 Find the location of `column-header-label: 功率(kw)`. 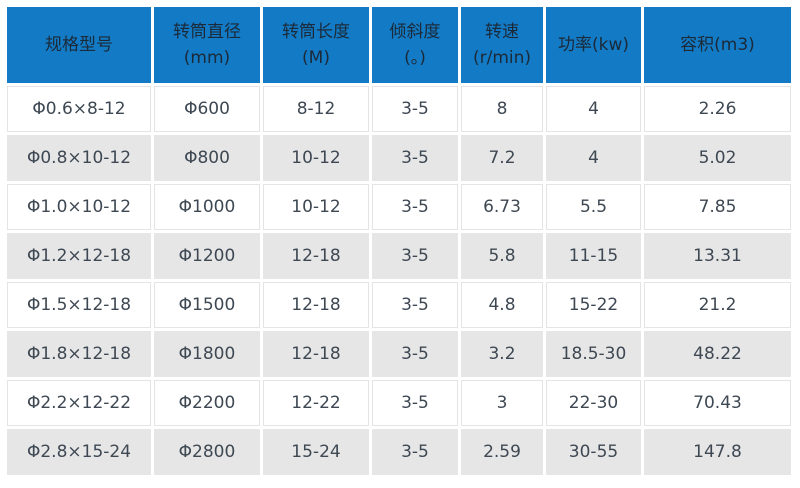

column-header-label: 功率(kw) is located at coordinates (593, 44).